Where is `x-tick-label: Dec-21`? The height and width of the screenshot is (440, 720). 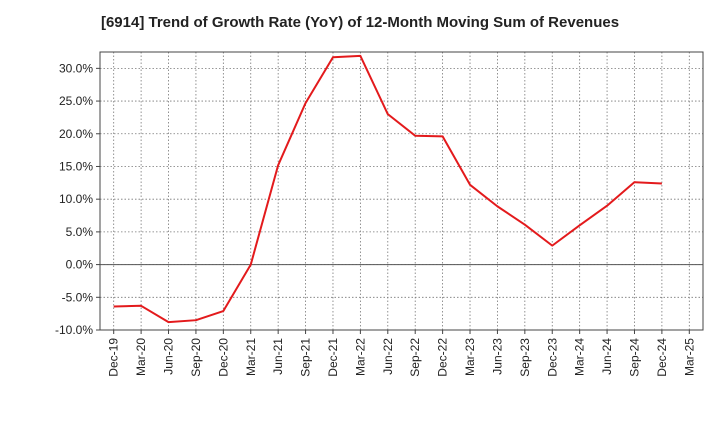
x-tick-label: Dec-21 is located at coordinates (333, 357).